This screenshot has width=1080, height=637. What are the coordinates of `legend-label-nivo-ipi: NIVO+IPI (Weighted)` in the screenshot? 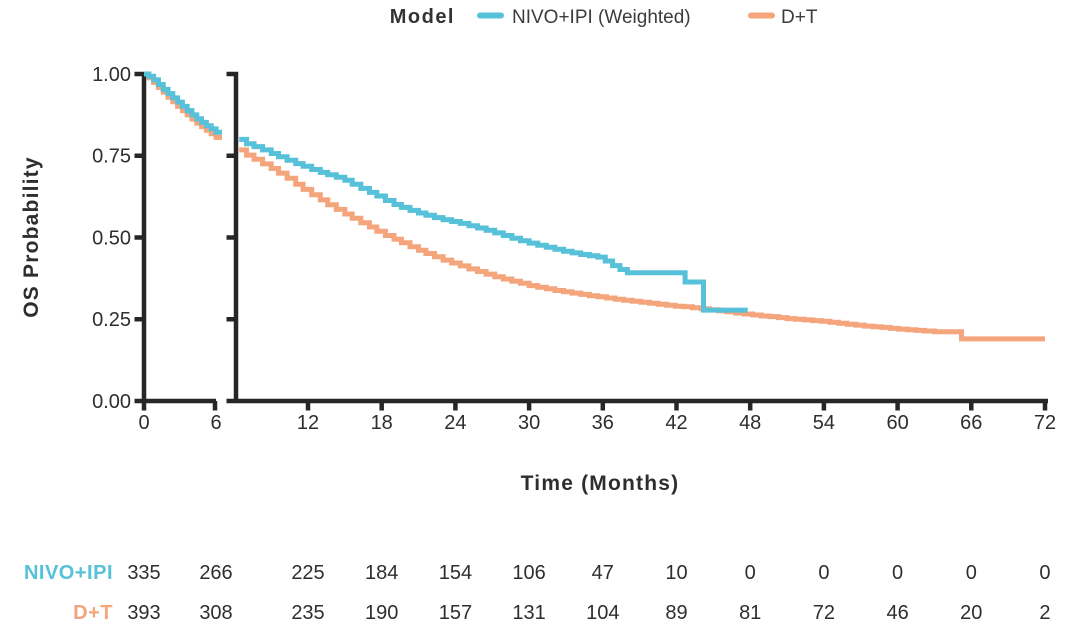 It's located at (601, 17).